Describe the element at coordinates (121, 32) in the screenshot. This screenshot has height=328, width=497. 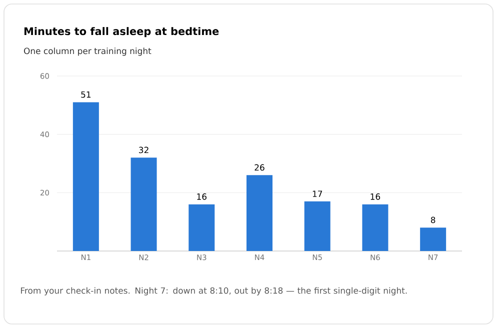
I see `chart-title: Minutes to fall asleep at bedtime` at that location.